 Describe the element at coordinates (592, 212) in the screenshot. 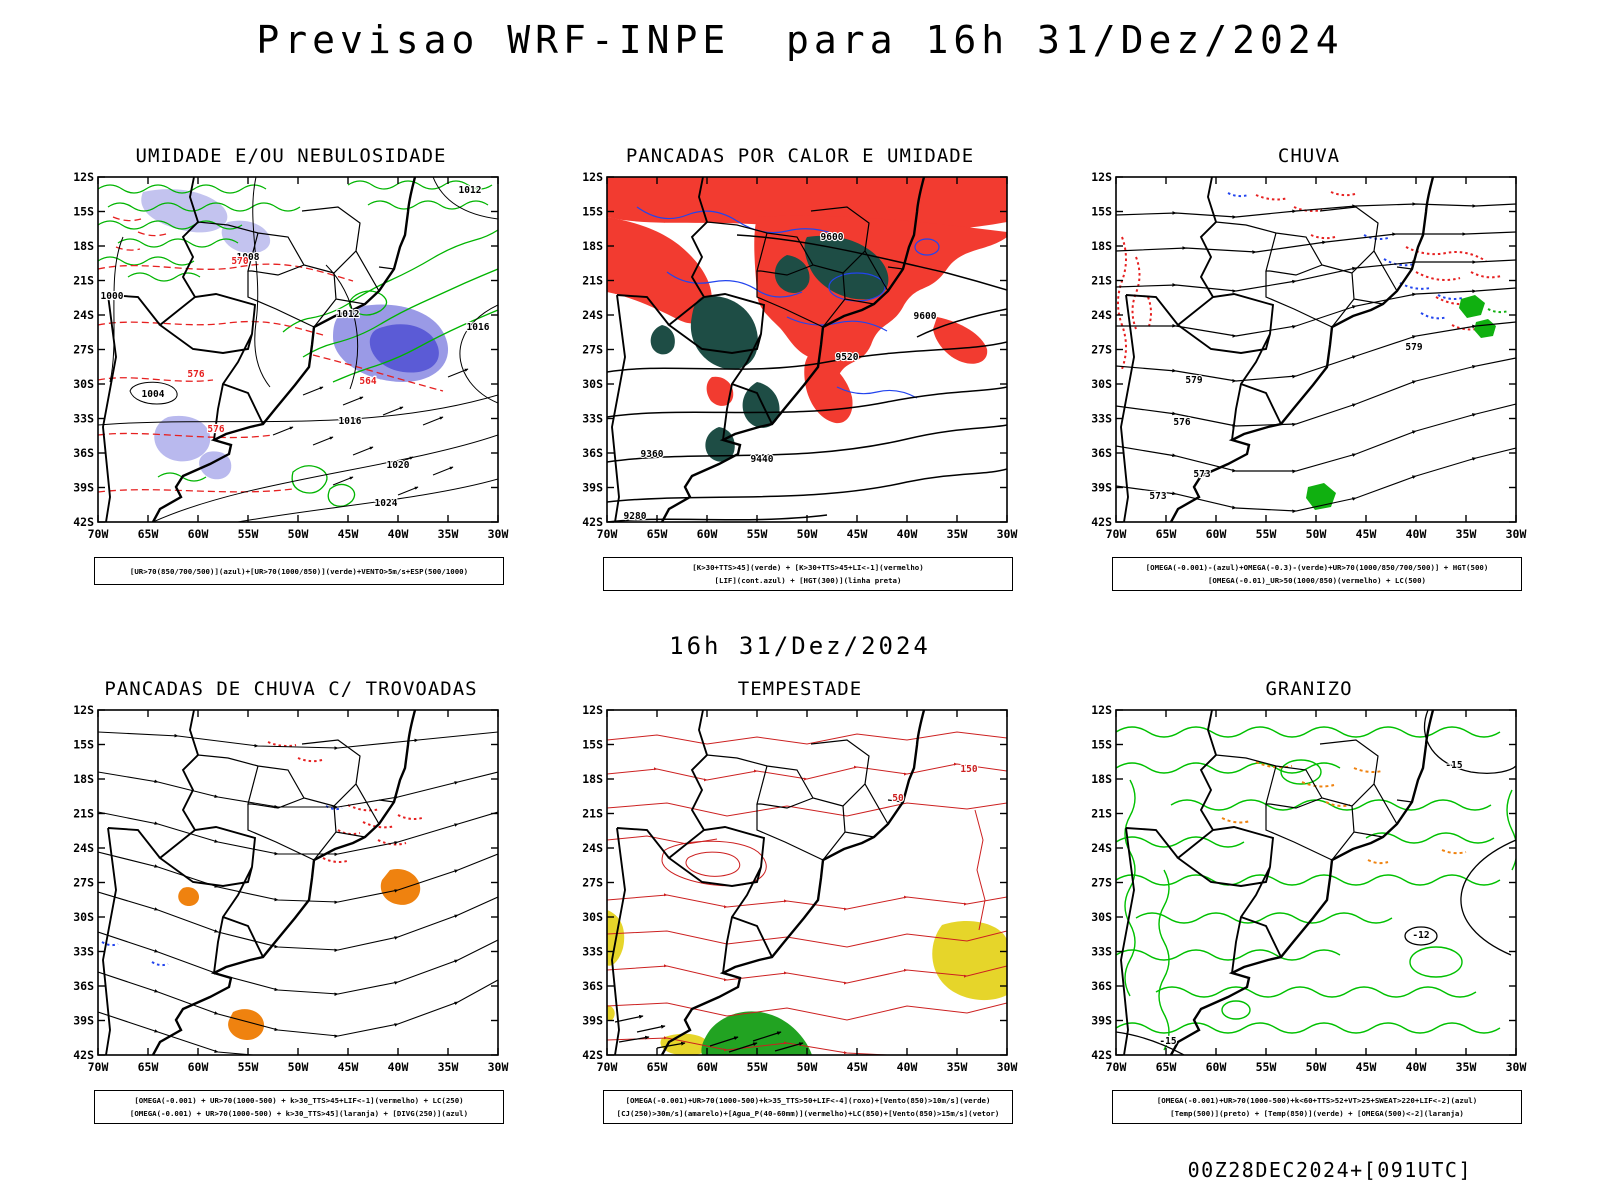

I see `svg-text: 15S` at that location.